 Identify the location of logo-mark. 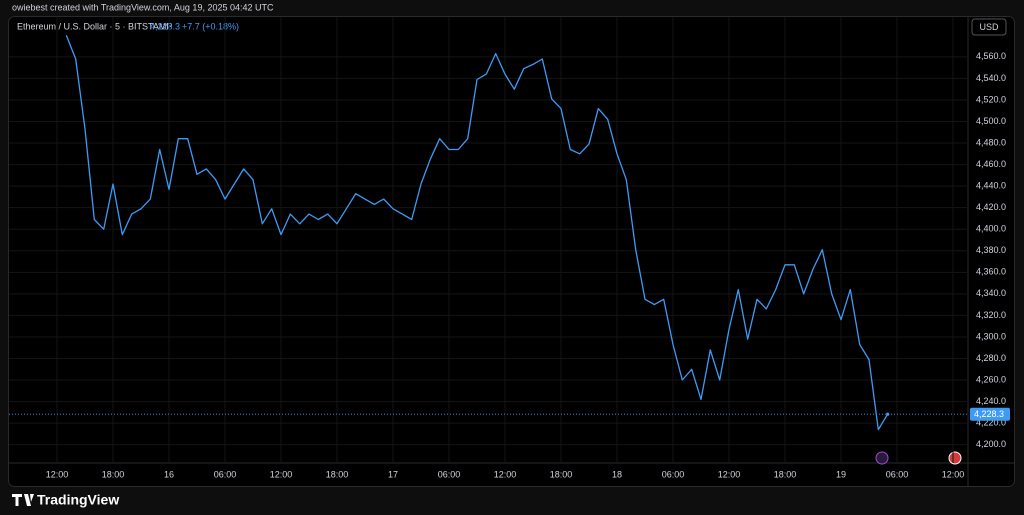
(23, 500).